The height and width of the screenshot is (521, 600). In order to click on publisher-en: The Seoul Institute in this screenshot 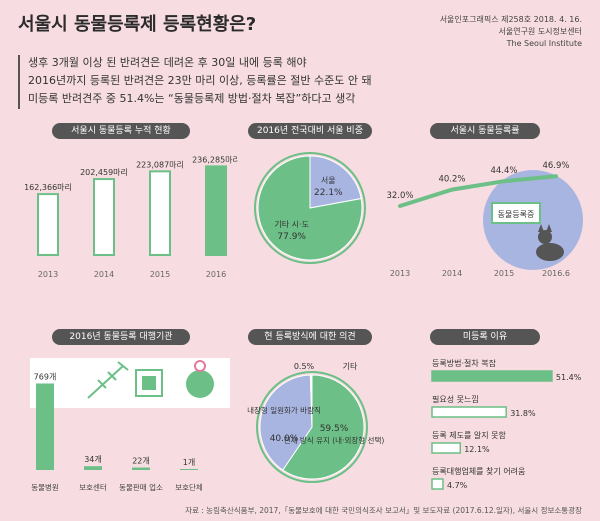, I will do `click(544, 43)`.